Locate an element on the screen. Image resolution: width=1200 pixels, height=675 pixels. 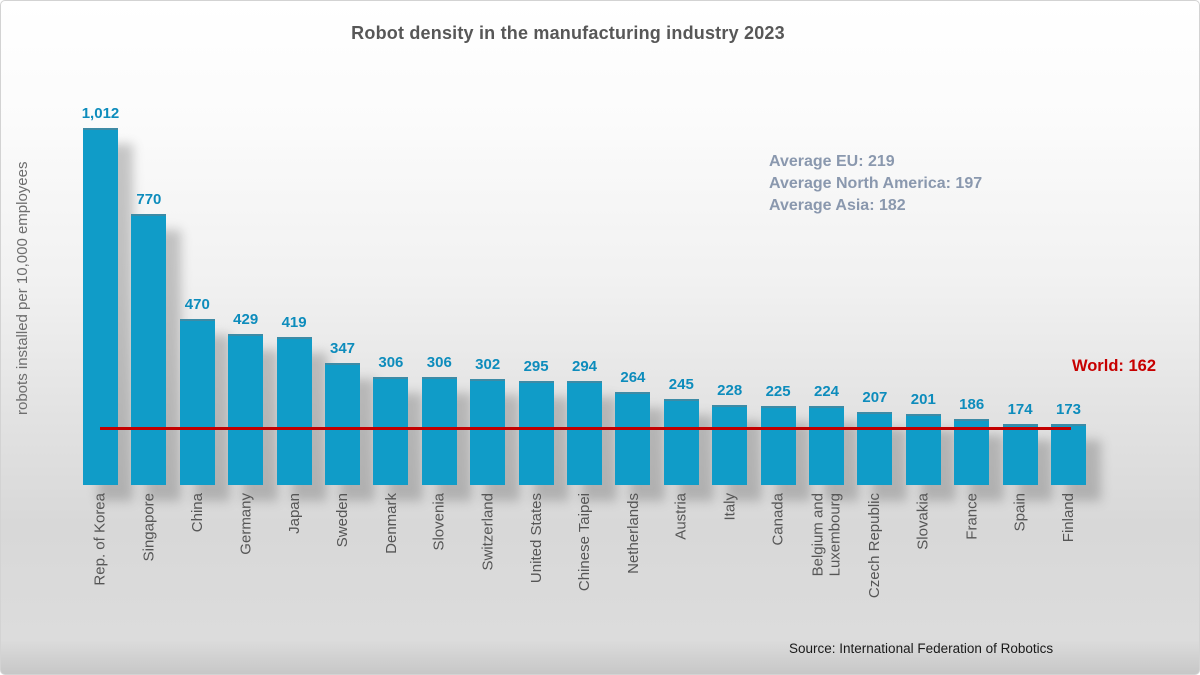
x-label-slovakia: Slovakia is located at coordinates (923, 521).